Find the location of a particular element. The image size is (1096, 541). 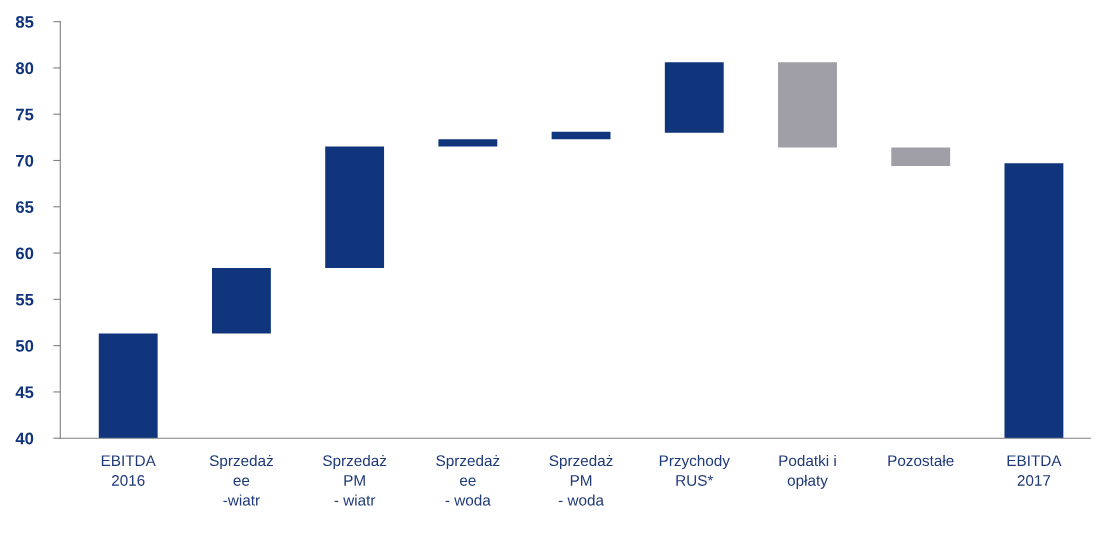

x-tick-label: Podatki i opłaty is located at coordinates (807, 471).